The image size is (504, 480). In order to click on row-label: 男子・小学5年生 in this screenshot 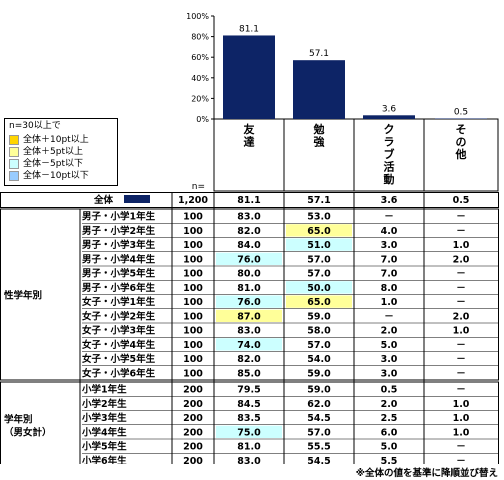, I will do `click(119, 274)`.